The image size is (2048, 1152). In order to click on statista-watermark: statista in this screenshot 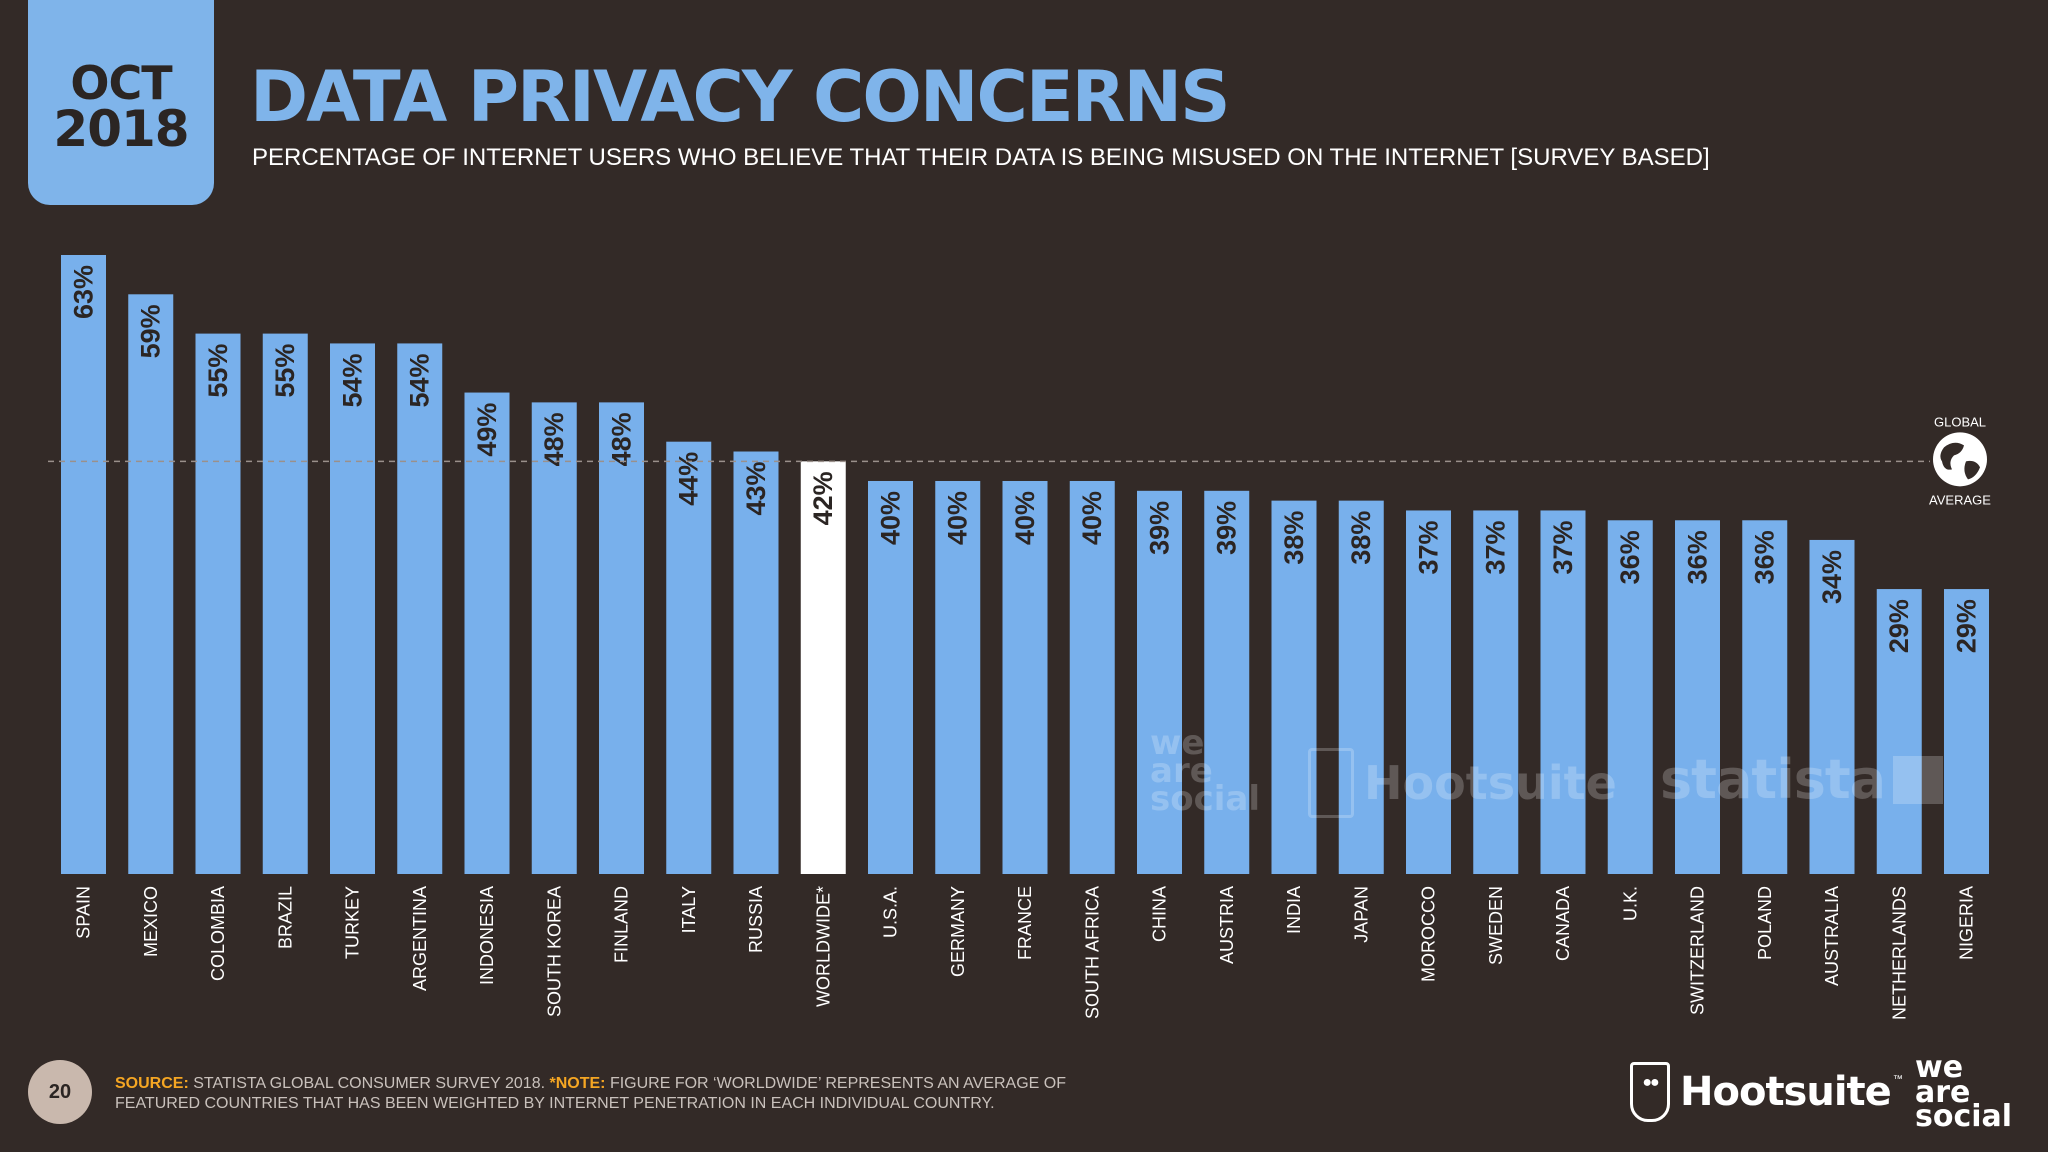, I will do `click(1802, 779)`.